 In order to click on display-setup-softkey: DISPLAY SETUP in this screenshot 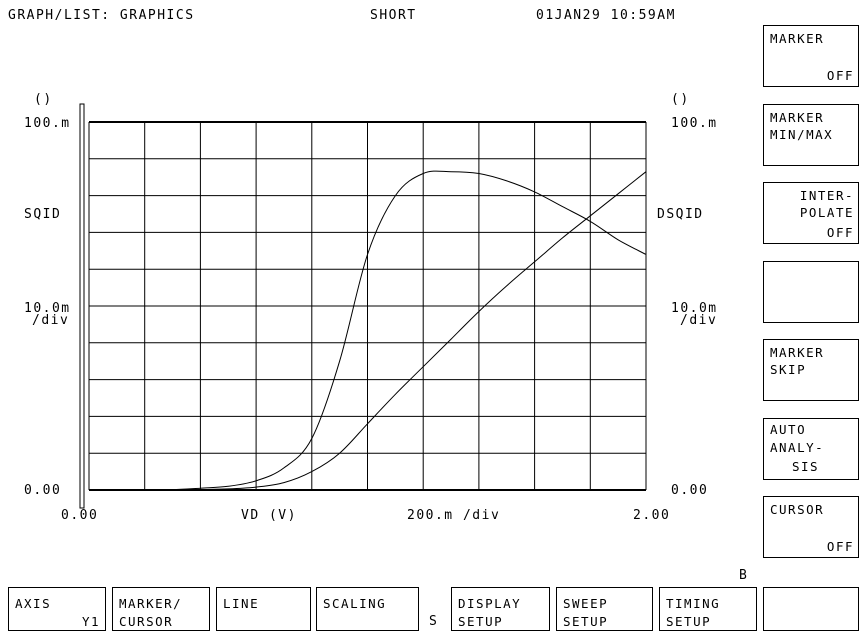, I will do `click(500, 609)`.